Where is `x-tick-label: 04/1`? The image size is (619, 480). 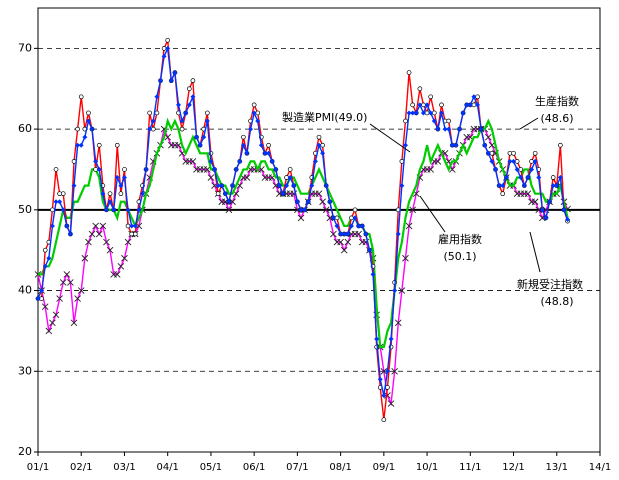 x-tick-label: 04/1 is located at coordinates (167, 467).